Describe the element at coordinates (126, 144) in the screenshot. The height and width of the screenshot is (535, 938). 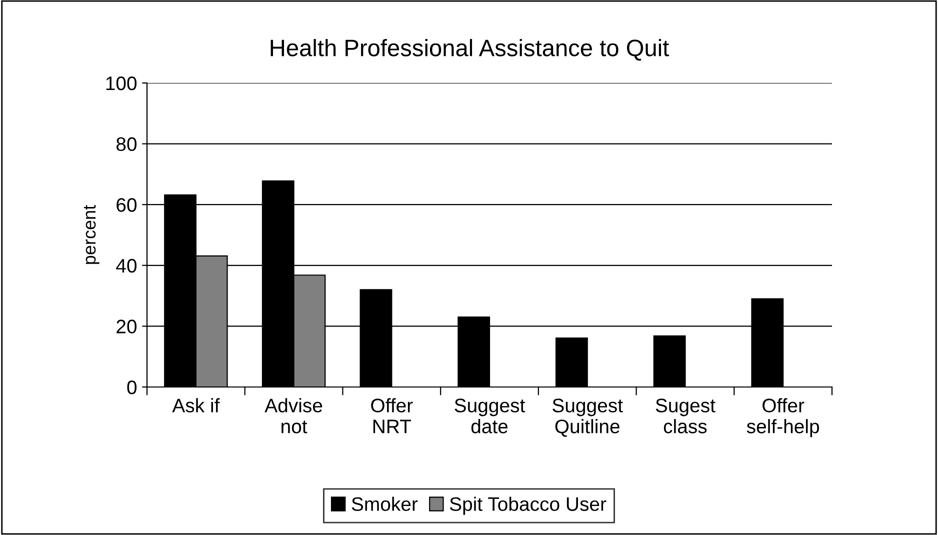
I see `y-tick-label: 80` at that location.